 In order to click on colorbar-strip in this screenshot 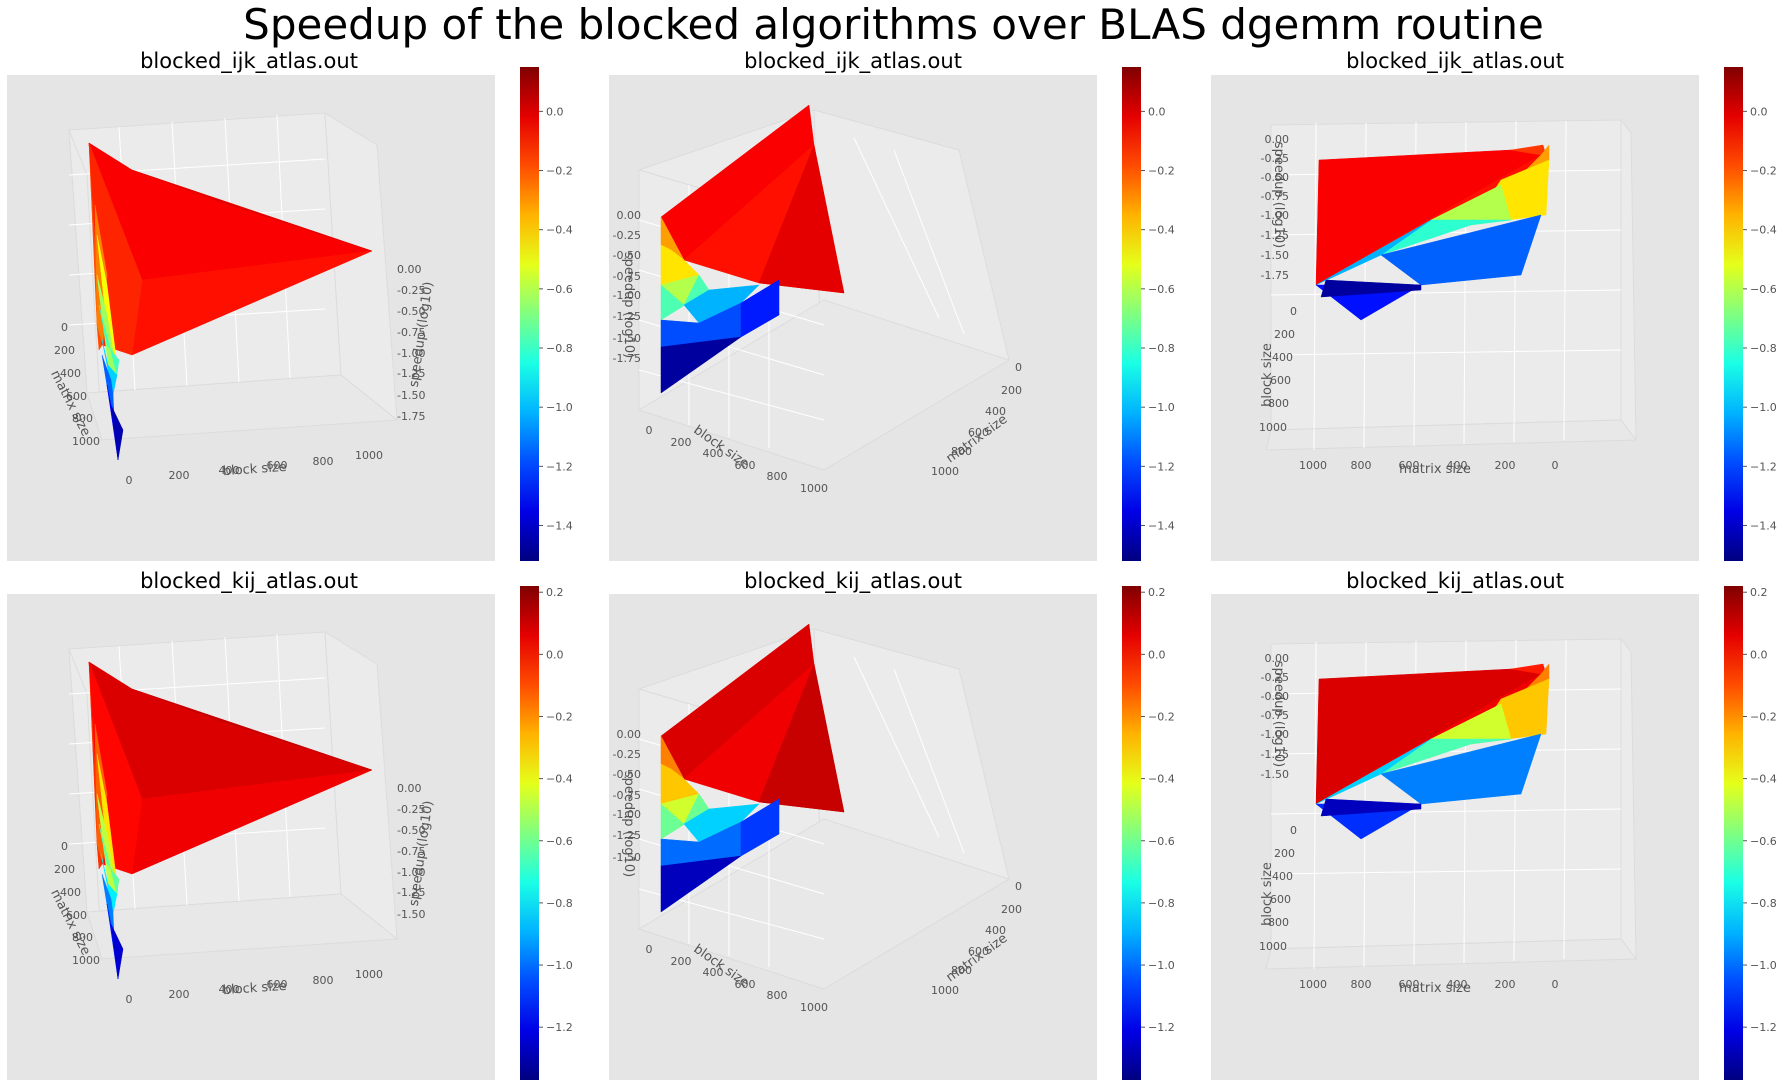, I will do `click(529, 833)`.